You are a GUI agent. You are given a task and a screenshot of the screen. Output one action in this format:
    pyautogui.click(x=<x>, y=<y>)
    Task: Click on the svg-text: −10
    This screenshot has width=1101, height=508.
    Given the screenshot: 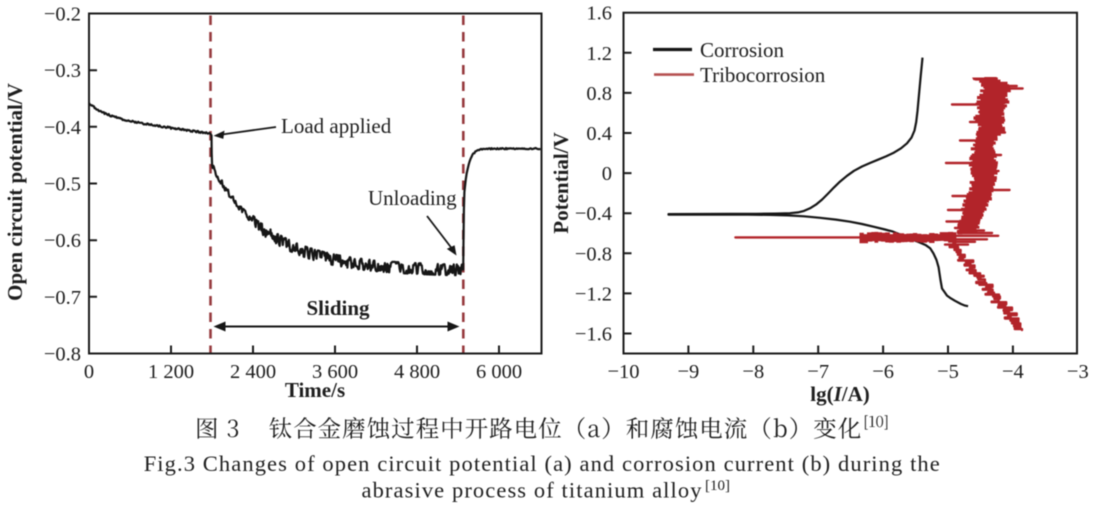 What is the action you would take?
    pyautogui.click(x=623, y=372)
    